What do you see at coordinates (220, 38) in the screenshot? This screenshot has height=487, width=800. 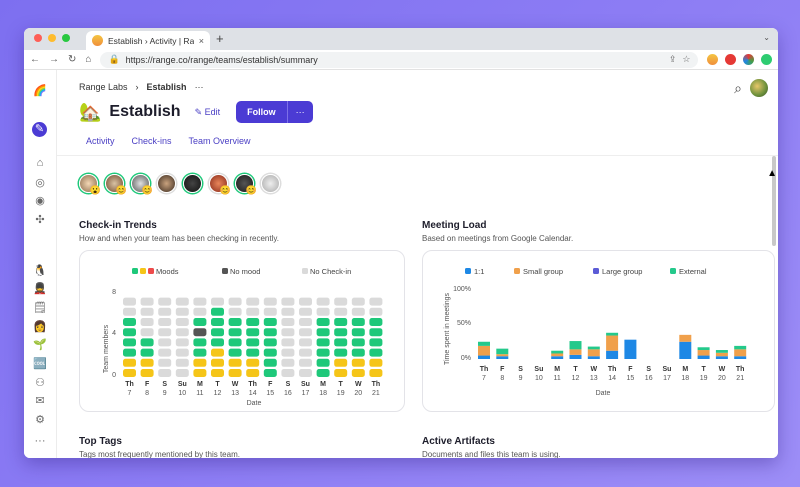 I see `new-tab-button: +` at bounding box center [220, 38].